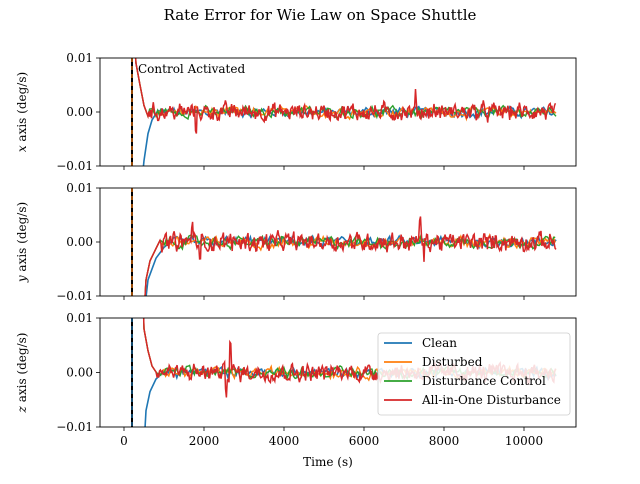 This screenshot has height=484, width=640. What do you see at coordinates (124, 441) in the screenshot?
I see `x-tick-label: 0` at bounding box center [124, 441].